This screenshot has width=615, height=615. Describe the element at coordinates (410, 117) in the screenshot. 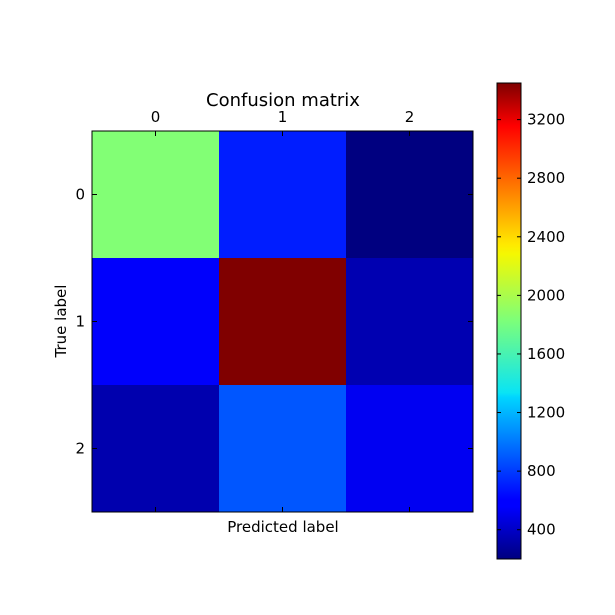

I see `x-tick-label-2: 2` at that location.